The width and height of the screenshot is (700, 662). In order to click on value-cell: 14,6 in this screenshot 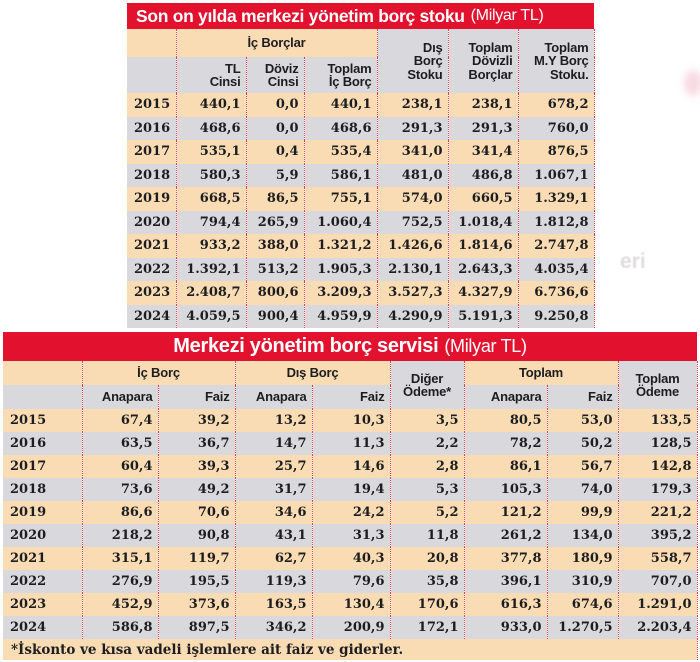, I will do `click(351, 466)`.